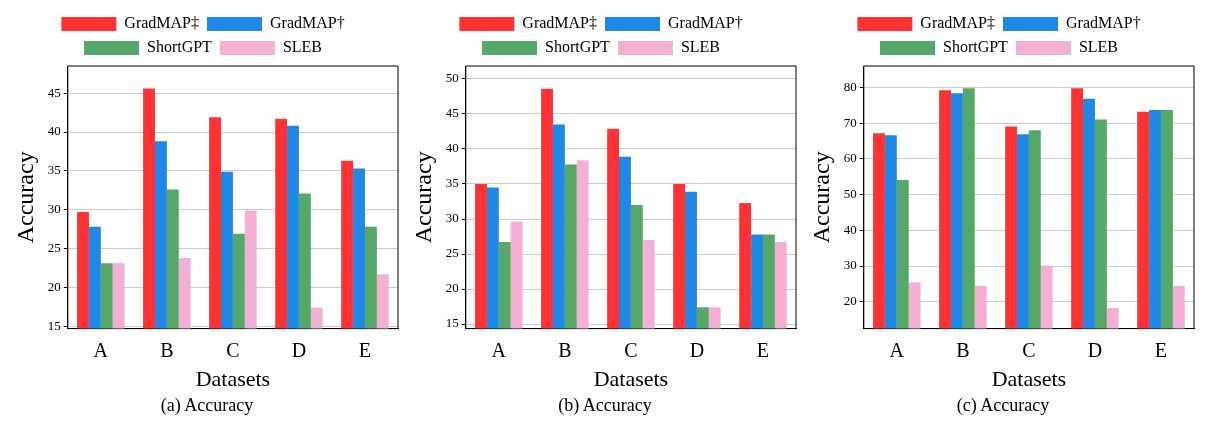 This screenshot has width=1212, height=443. I want to click on y-tick-label: 60, so click(850, 158).